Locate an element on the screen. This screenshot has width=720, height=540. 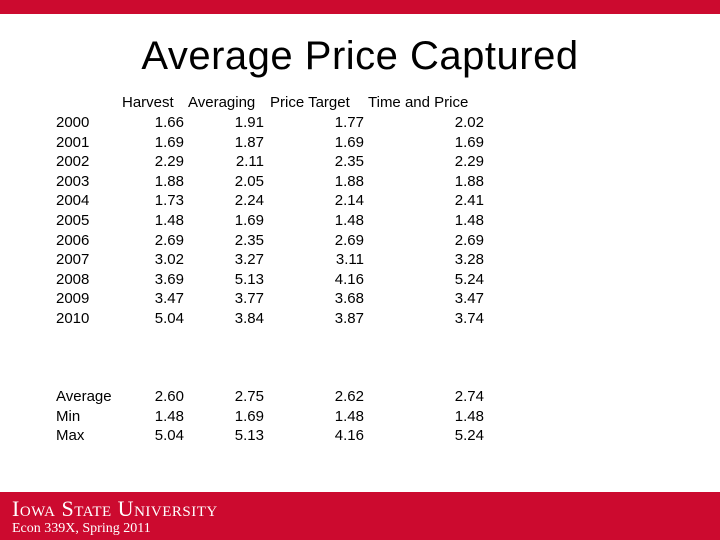
price-cell: 3.28 is located at coordinates (469, 260).